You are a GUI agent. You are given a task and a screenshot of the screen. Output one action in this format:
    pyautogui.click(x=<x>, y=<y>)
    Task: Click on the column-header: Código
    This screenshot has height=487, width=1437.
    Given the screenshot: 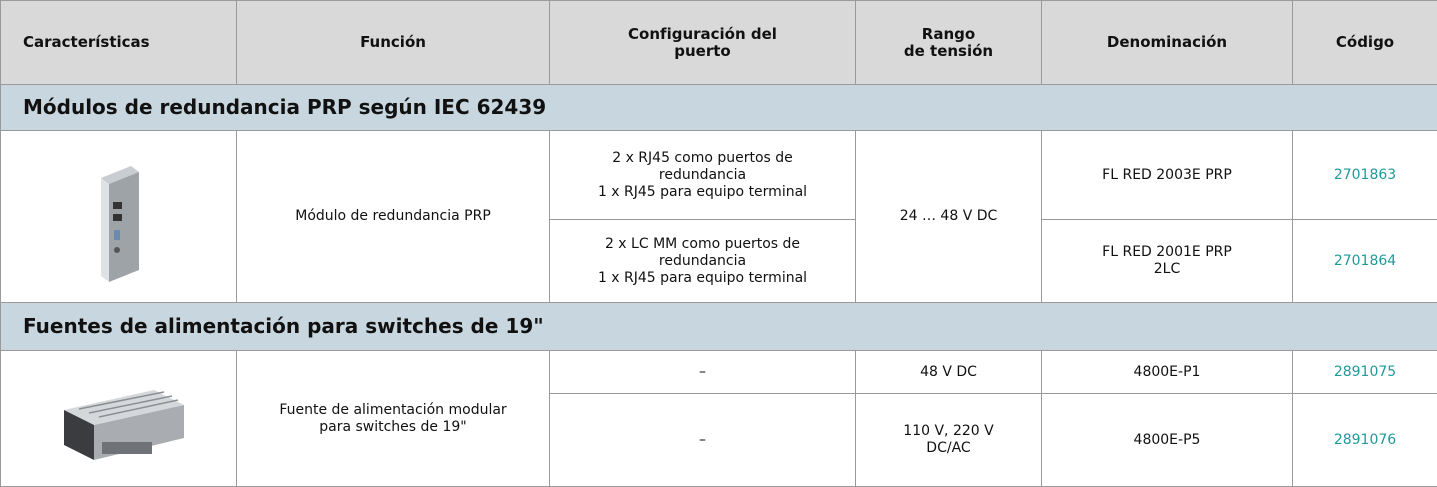 What is the action you would take?
    pyautogui.click(x=1365, y=43)
    